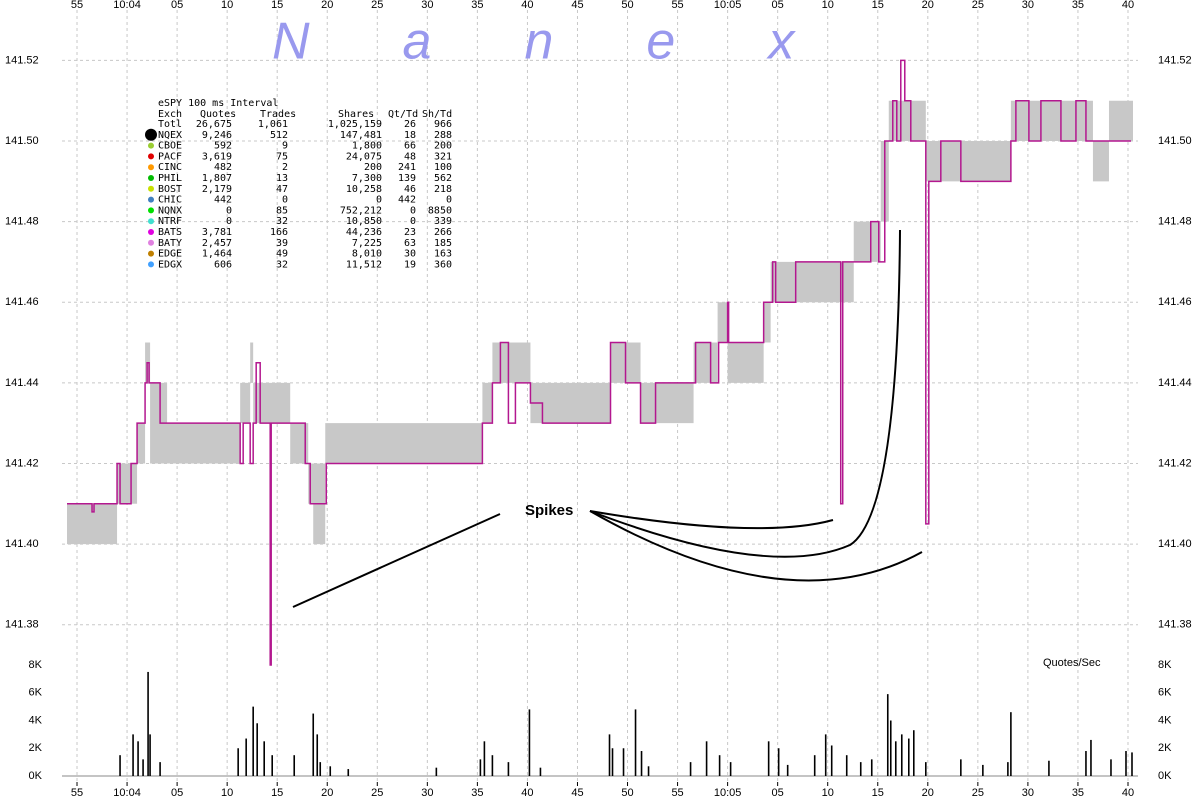 This screenshot has height=800, width=1200. Describe the element at coordinates (170, 156) in the screenshot. I see `table-cell: PACF` at that location.